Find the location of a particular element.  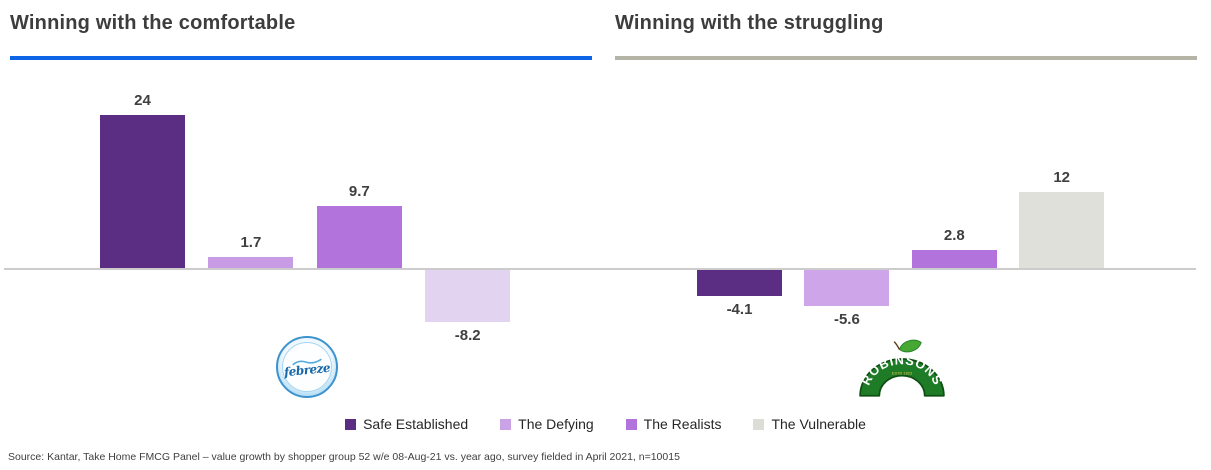

zero-axis-line is located at coordinates (600, 269).